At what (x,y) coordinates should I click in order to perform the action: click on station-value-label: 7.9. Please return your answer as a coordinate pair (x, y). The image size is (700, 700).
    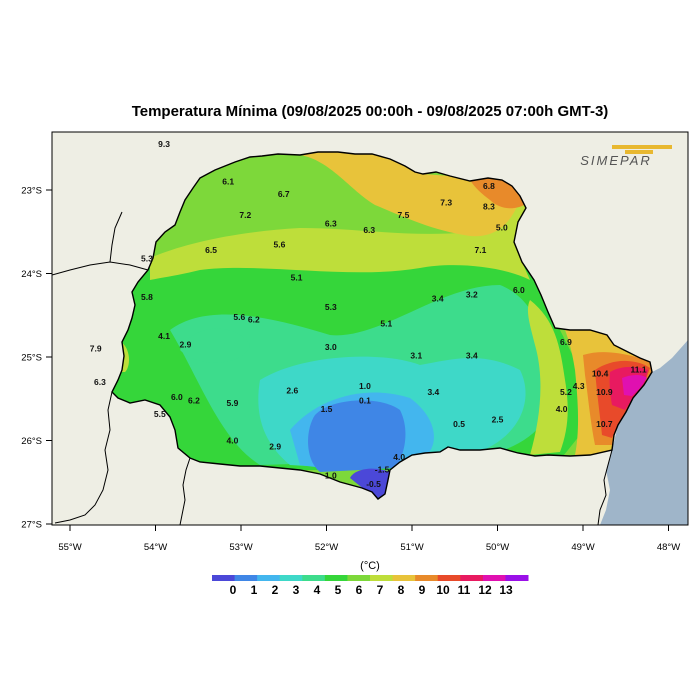
    Looking at the image, I should click on (96, 349).